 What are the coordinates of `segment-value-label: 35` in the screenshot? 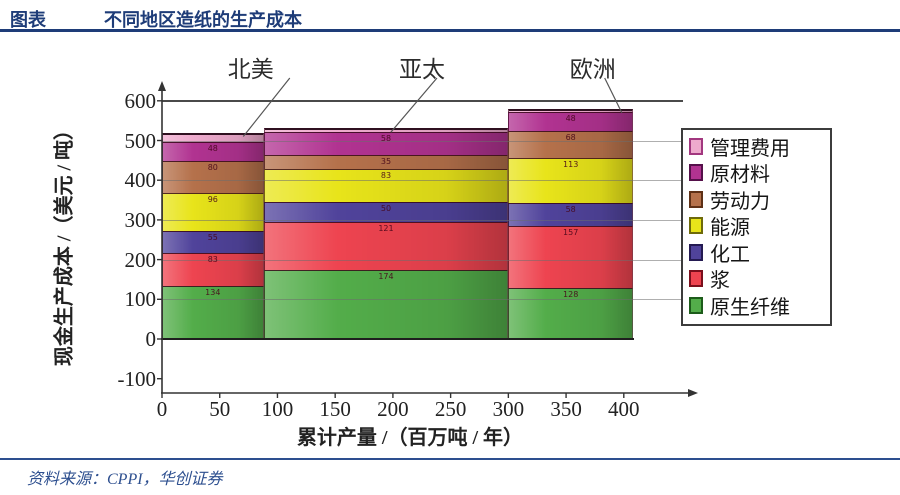 It's located at (386, 162).